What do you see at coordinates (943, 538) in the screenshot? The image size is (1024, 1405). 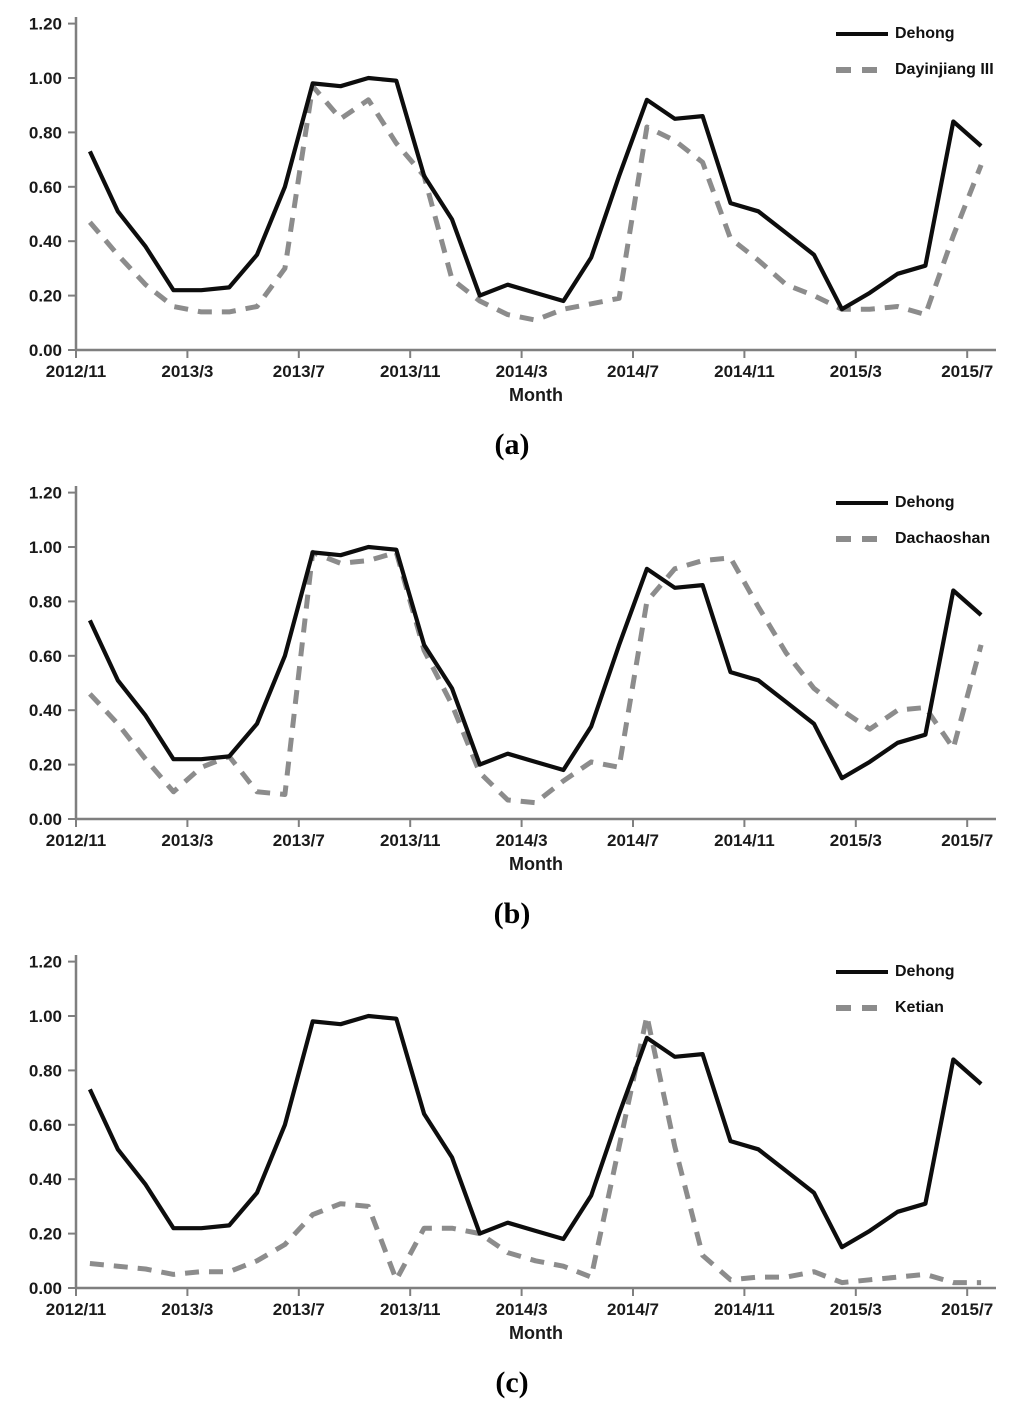 I see `legend-label-dachaoshan: Dachaoshan` at bounding box center [943, 538].